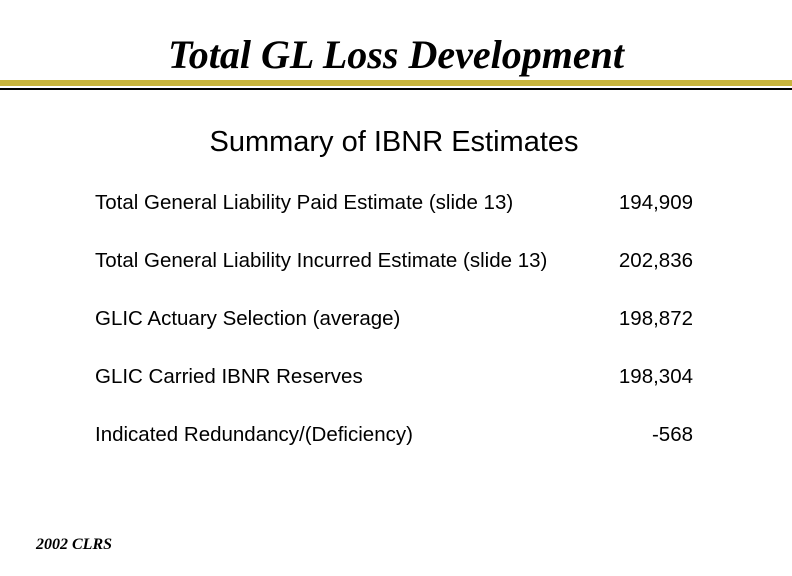 This screenshot has height=576, width=792. Describe the element at coordinates (396, 54) in the screenshot. I see `slide-title: Total GL Loss Development` at that location.